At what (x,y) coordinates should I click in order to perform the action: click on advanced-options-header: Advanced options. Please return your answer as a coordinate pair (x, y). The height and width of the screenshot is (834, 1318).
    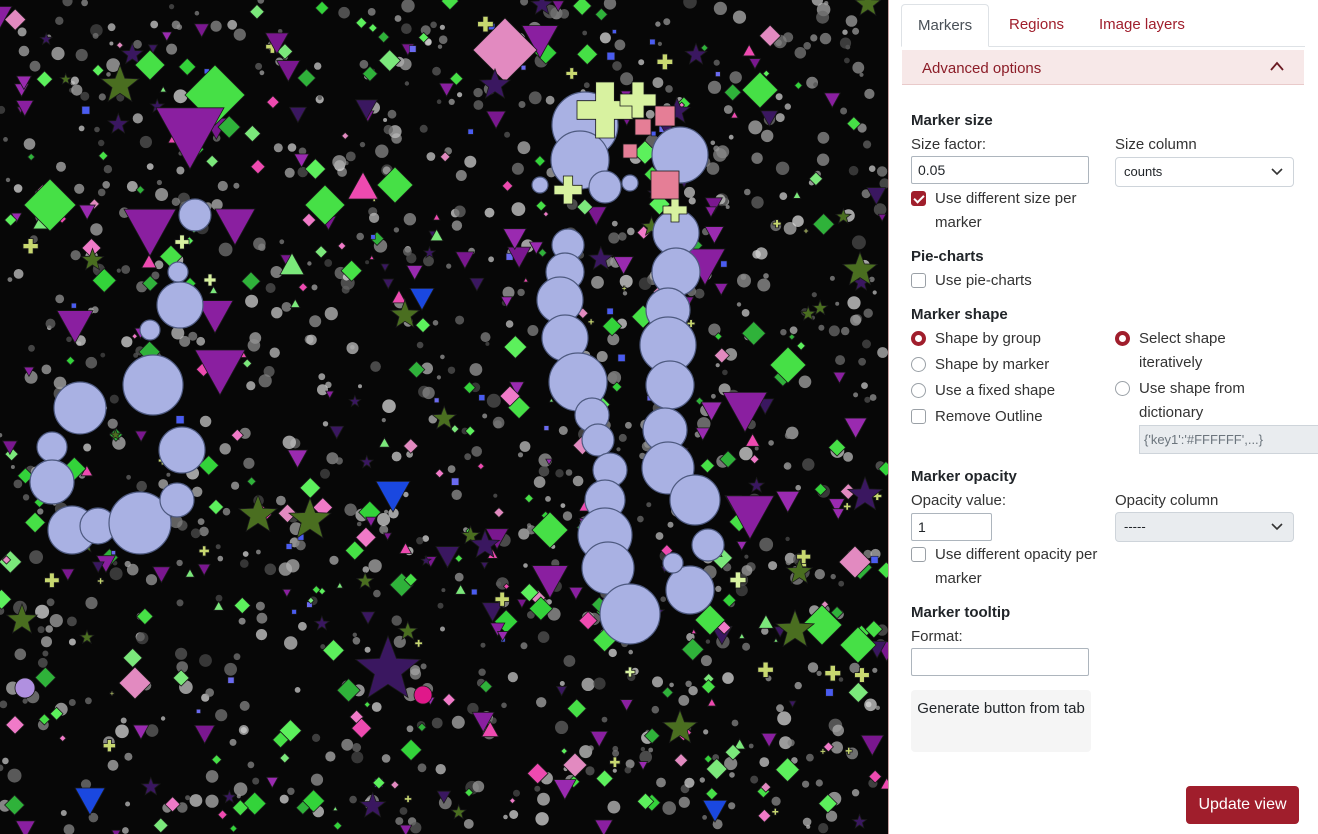
    Looking at the image, I should click on (1103, 67).